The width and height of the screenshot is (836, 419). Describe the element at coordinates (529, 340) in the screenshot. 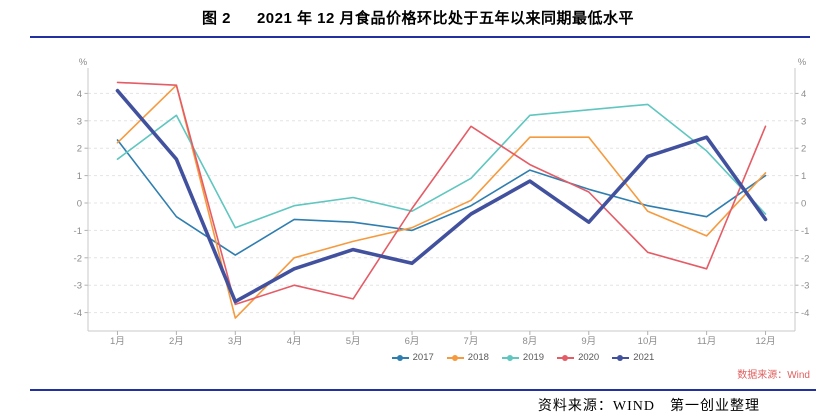

I see `x-axis-label: 8月` at that location.